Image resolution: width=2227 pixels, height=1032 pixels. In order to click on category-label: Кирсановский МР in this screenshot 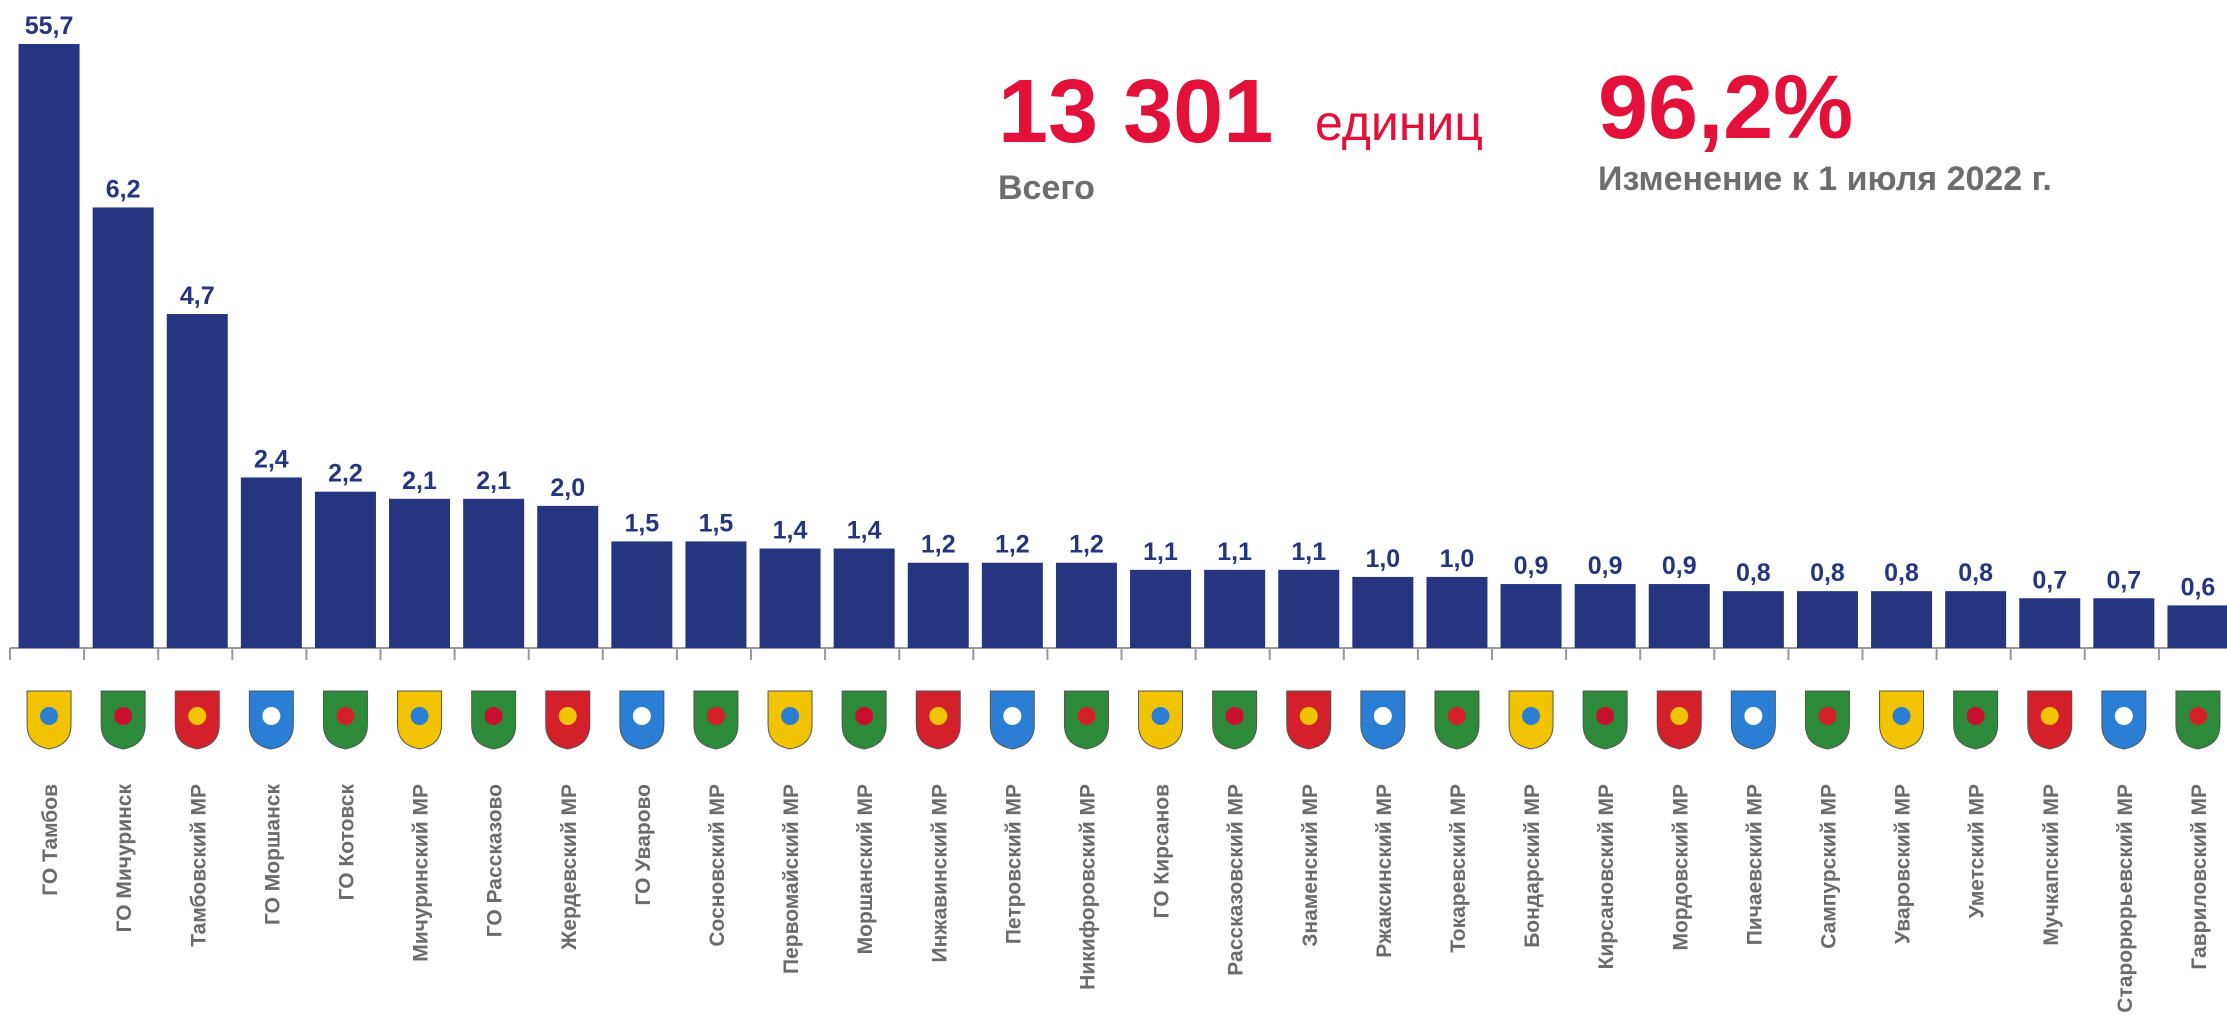, I will do `click(1606, 876)`.